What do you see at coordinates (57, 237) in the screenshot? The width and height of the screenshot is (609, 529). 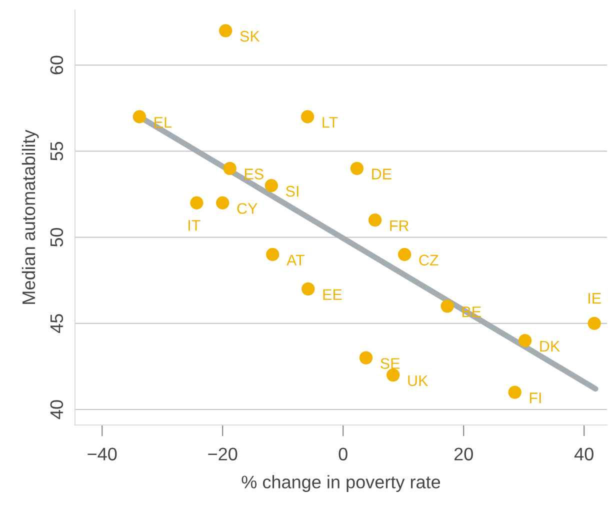 I see `y-tick-label: 50` at bounding box center [57, 237].